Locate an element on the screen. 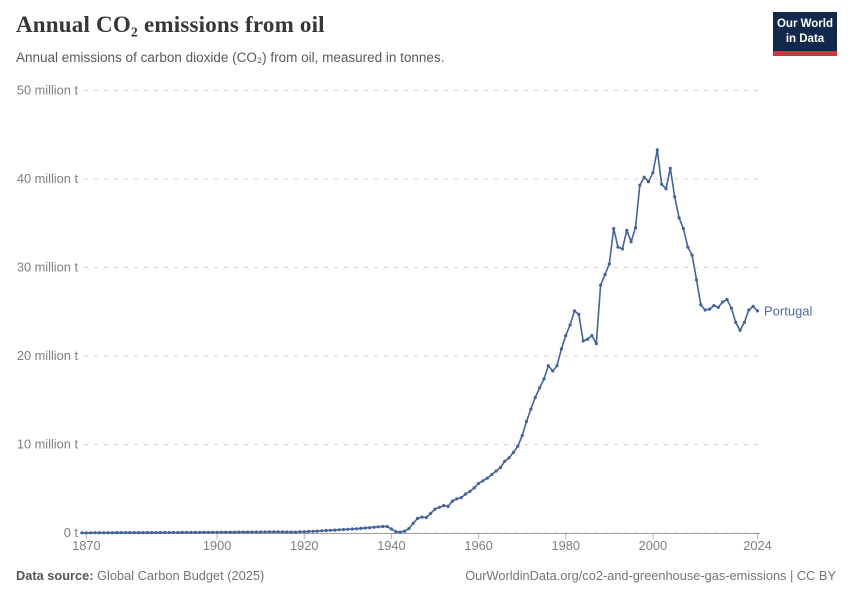  x-axis-label: 1920 is located at coordinates (304, 545).